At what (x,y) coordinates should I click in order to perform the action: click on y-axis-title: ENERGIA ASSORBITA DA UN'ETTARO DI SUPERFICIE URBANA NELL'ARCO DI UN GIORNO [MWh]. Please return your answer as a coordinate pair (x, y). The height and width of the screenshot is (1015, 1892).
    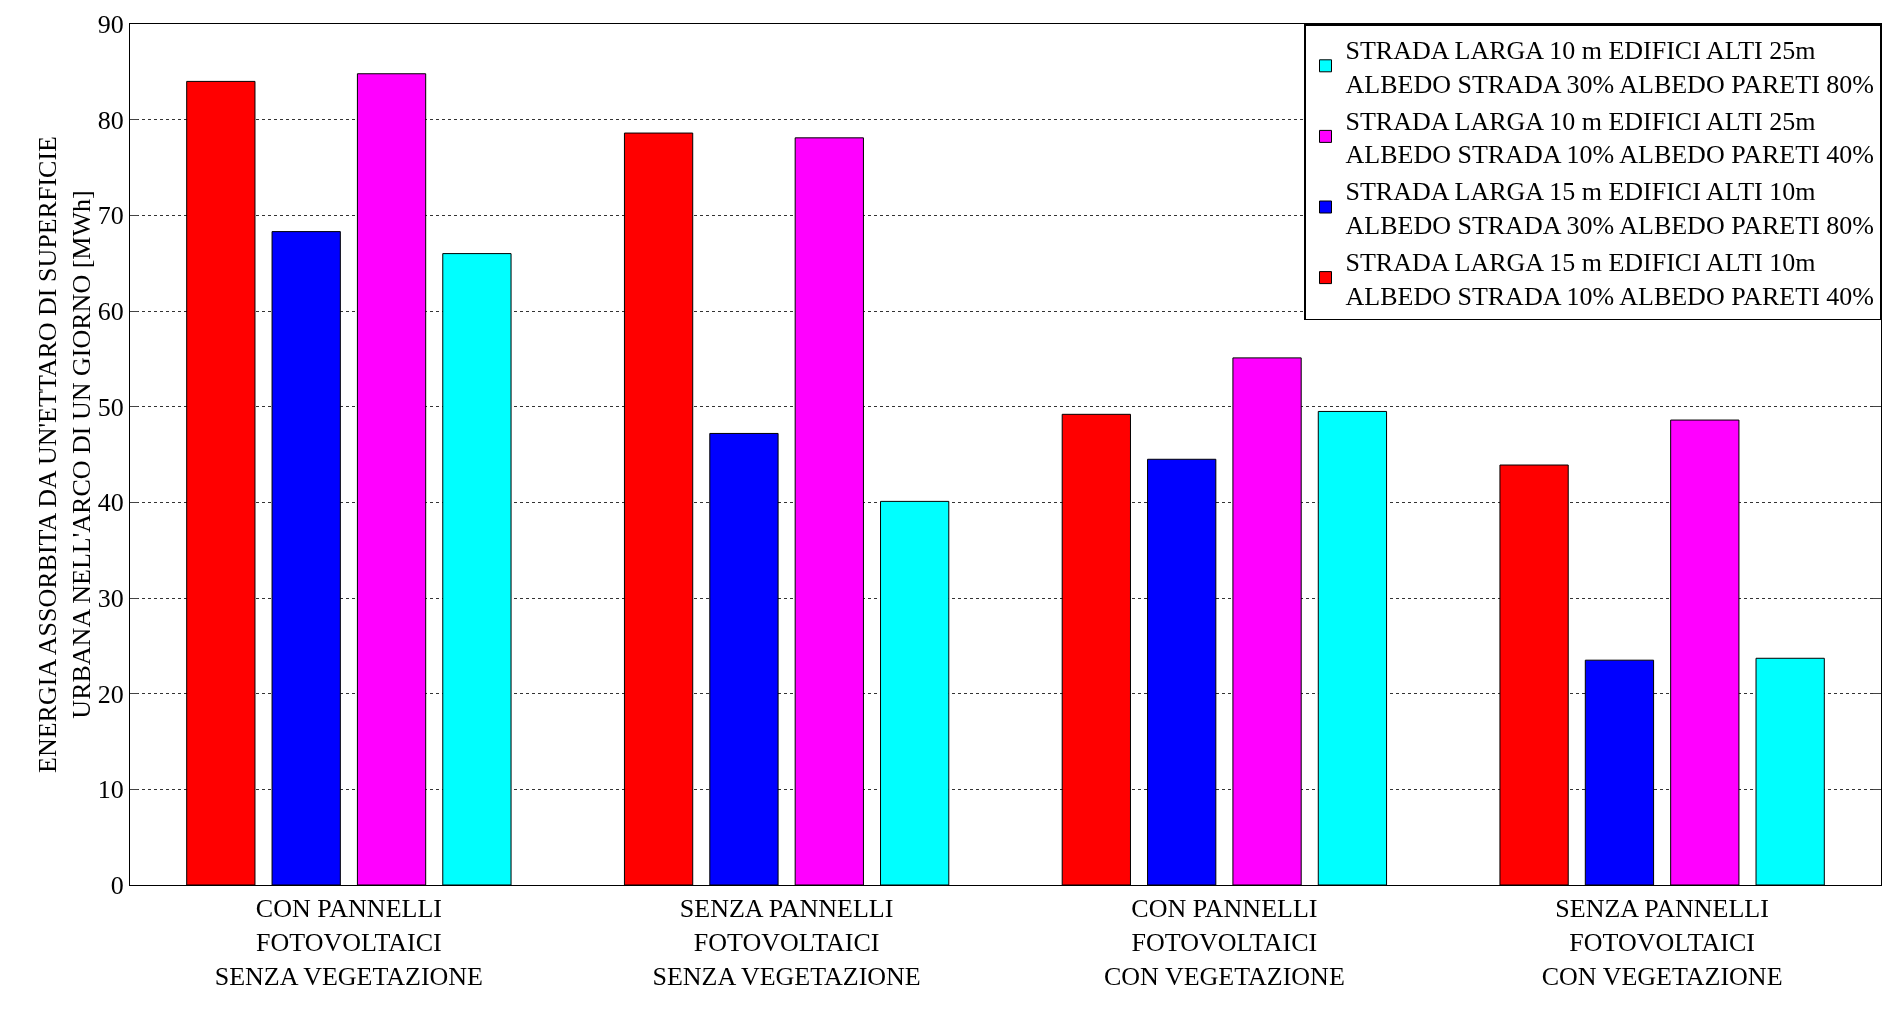
    Looking at the image, I should click on (64, 454).